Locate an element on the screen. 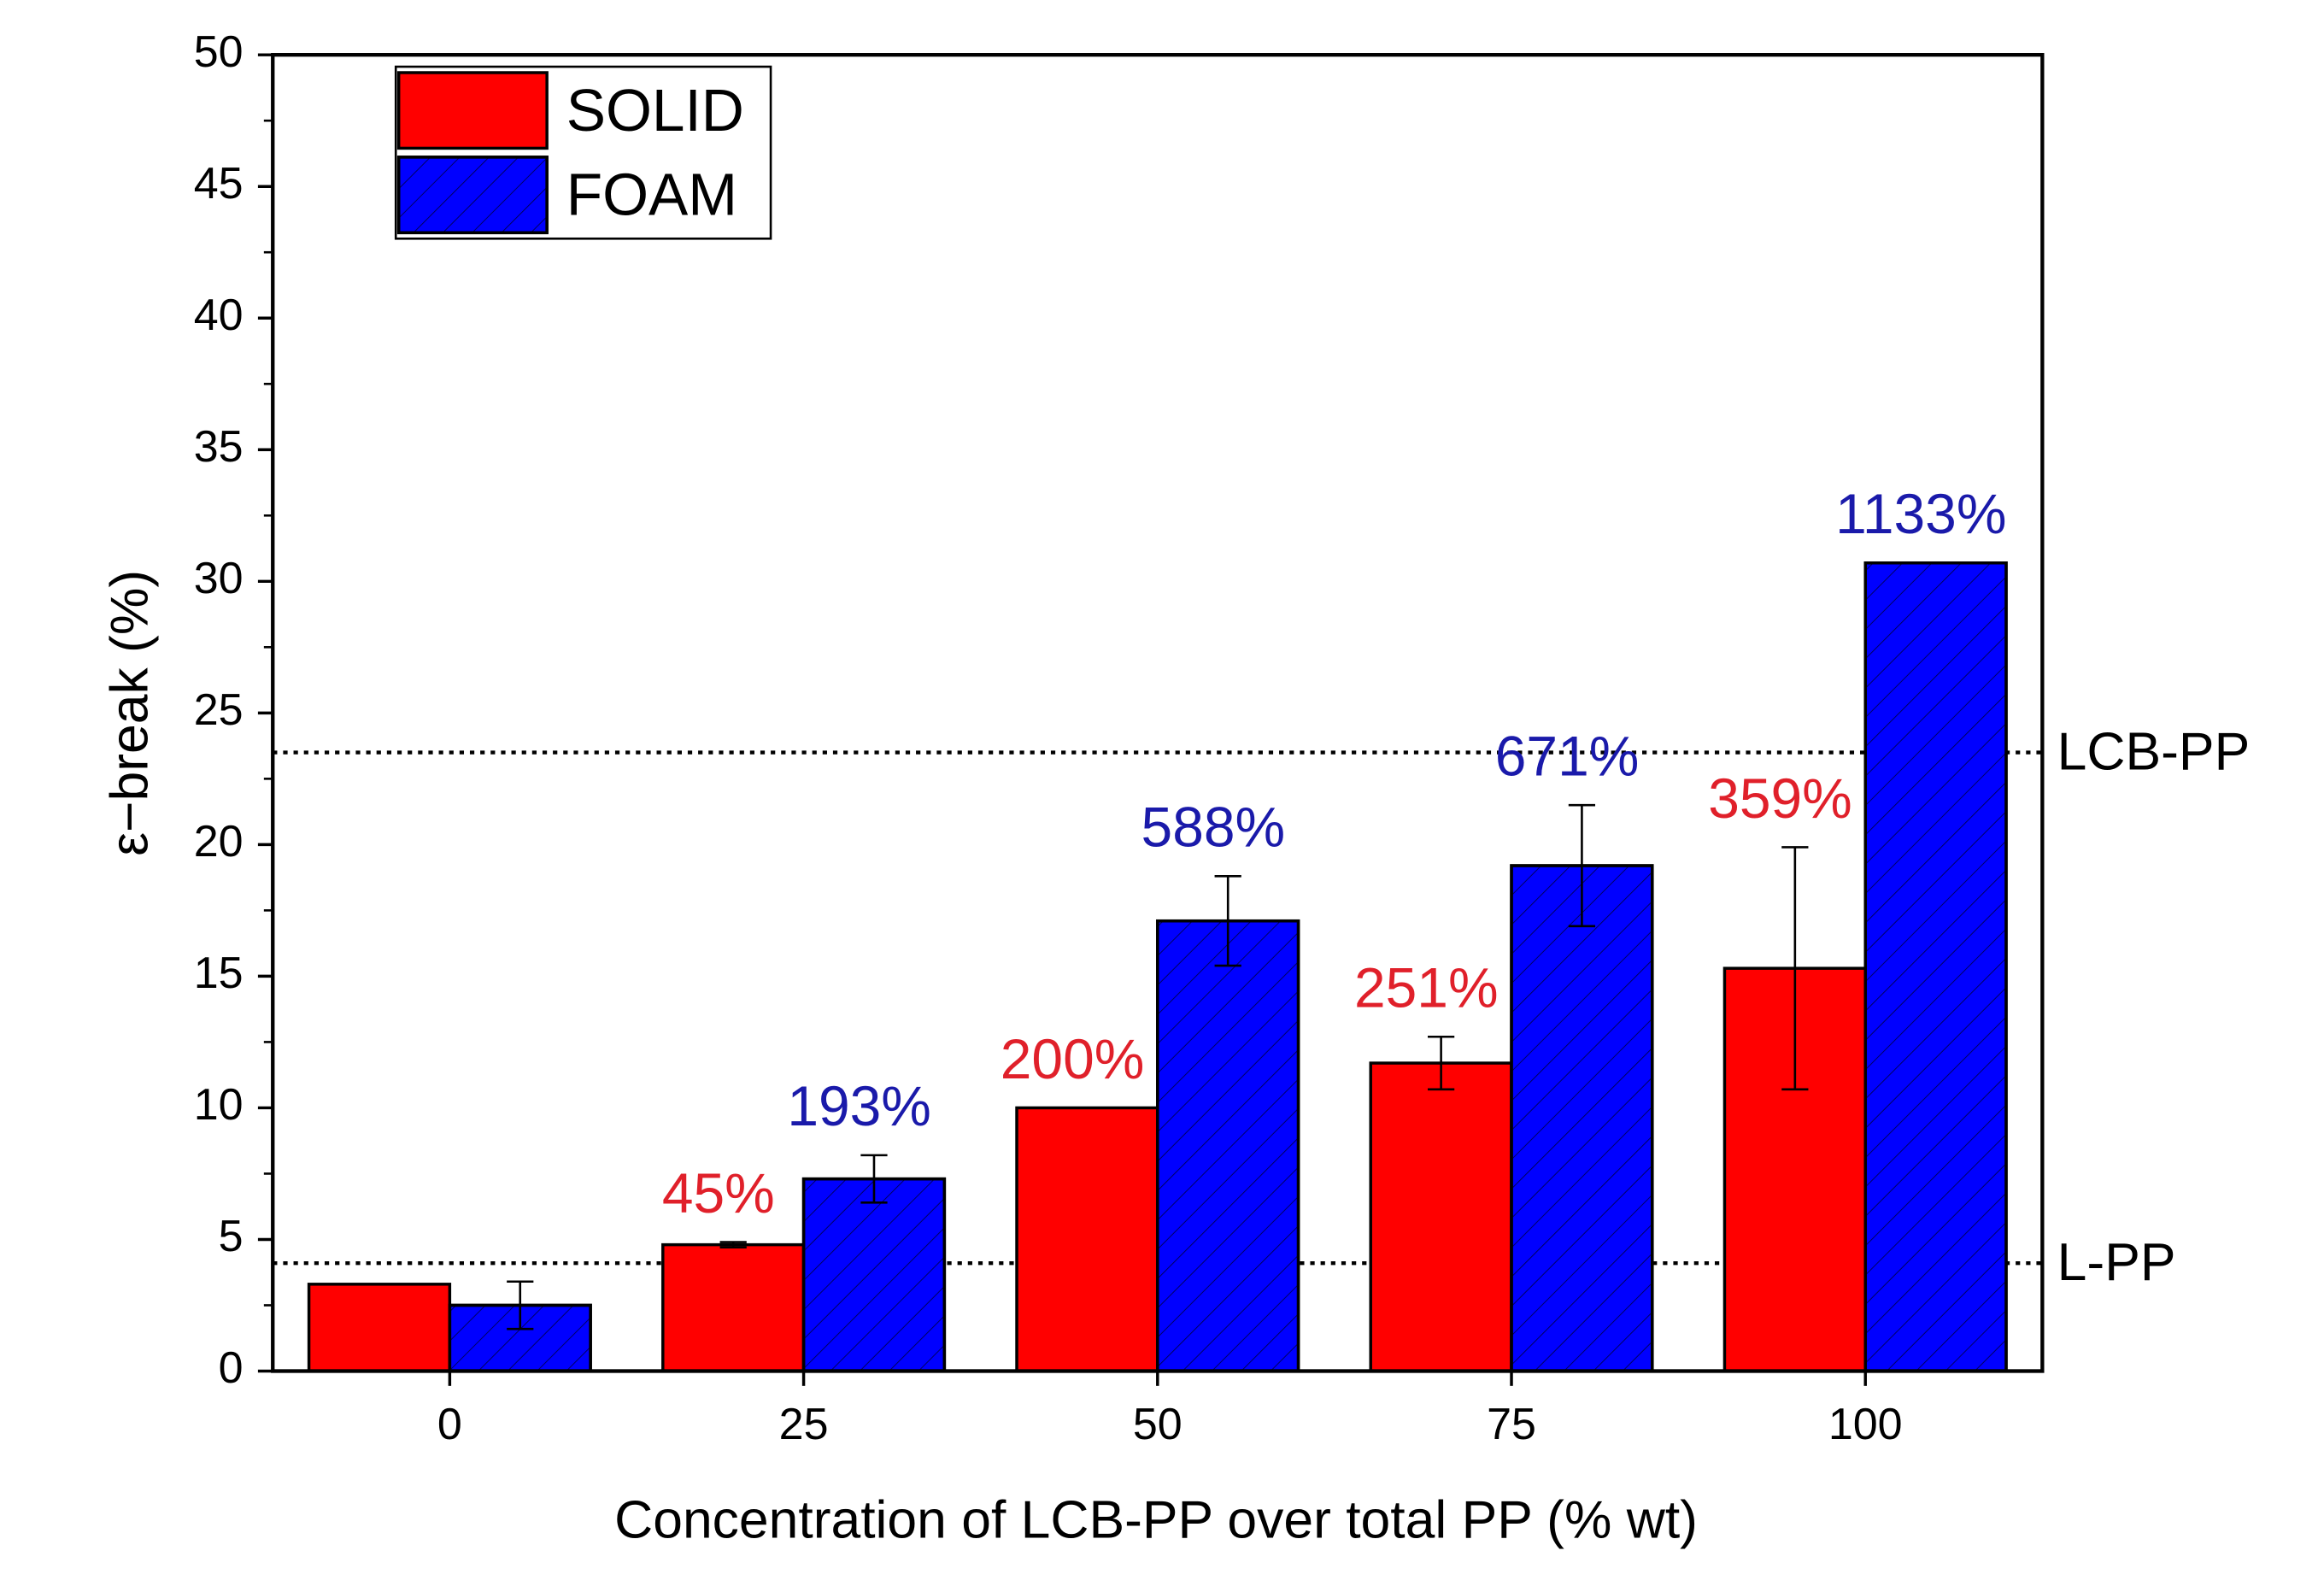  y-tick-label: 15 is located at coordinates (219, 973).